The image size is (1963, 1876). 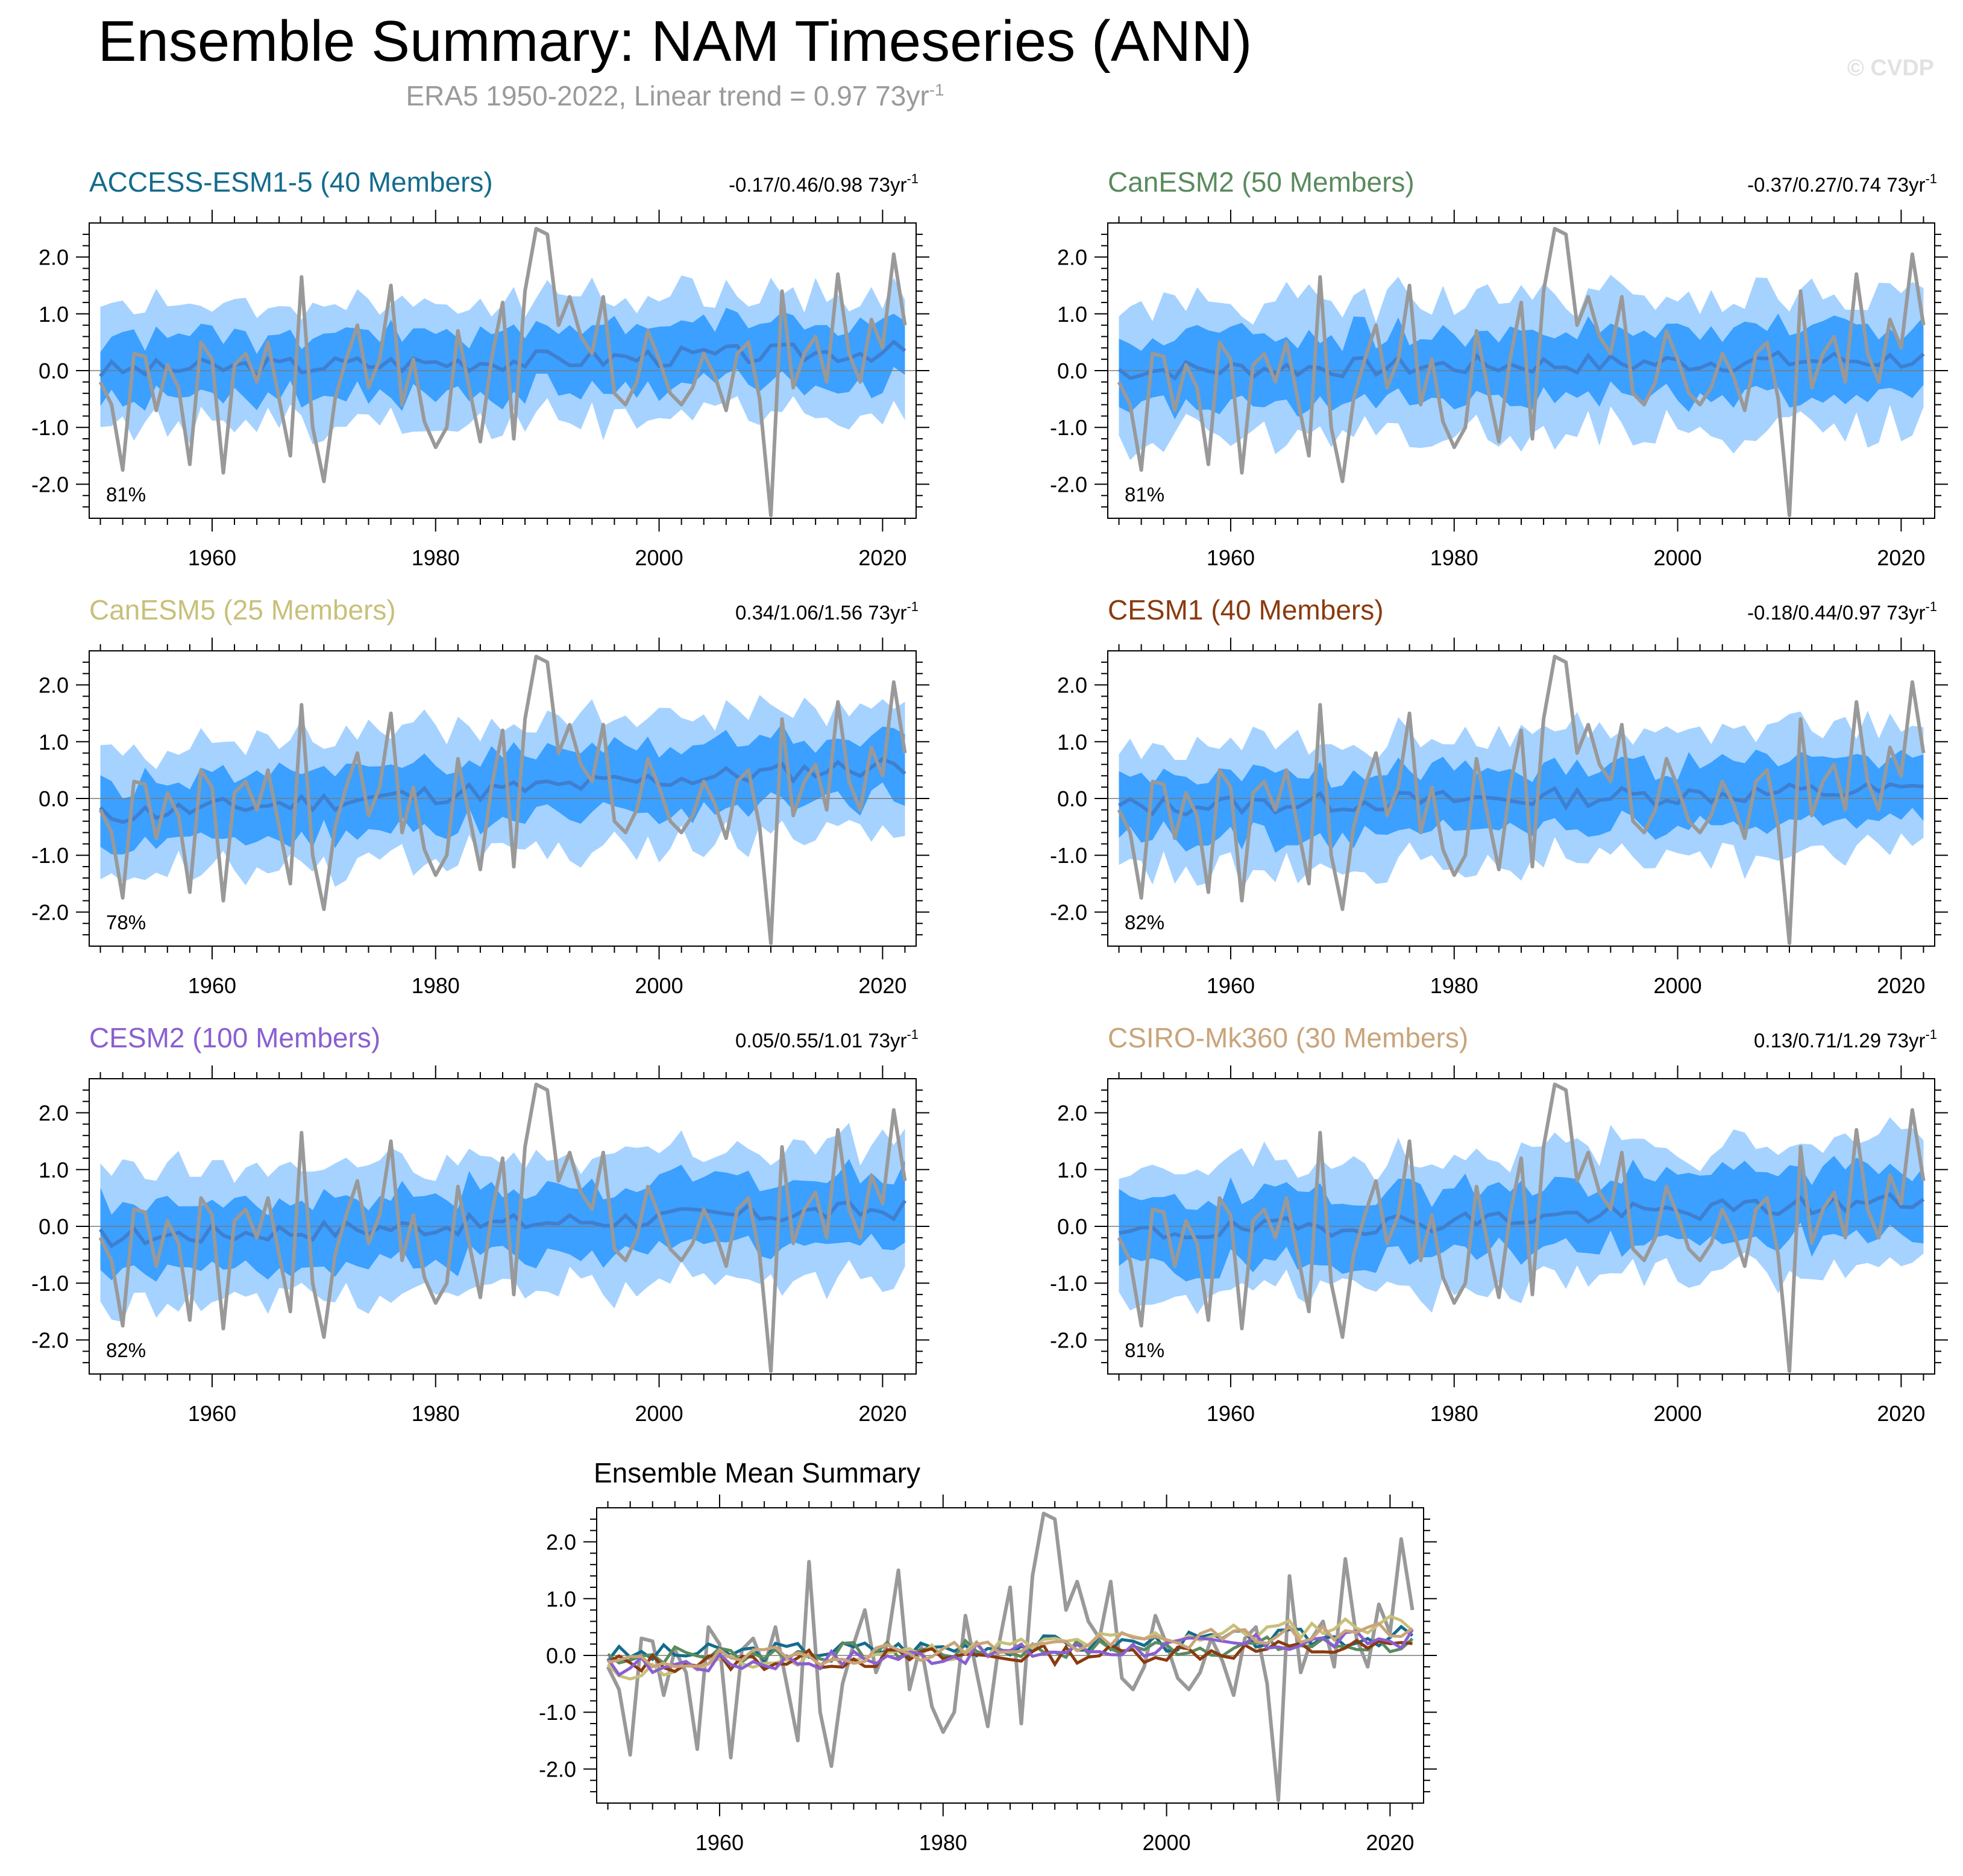 I want to click on panel-0-xtick-label: 2020, so click(x=882, y=557).